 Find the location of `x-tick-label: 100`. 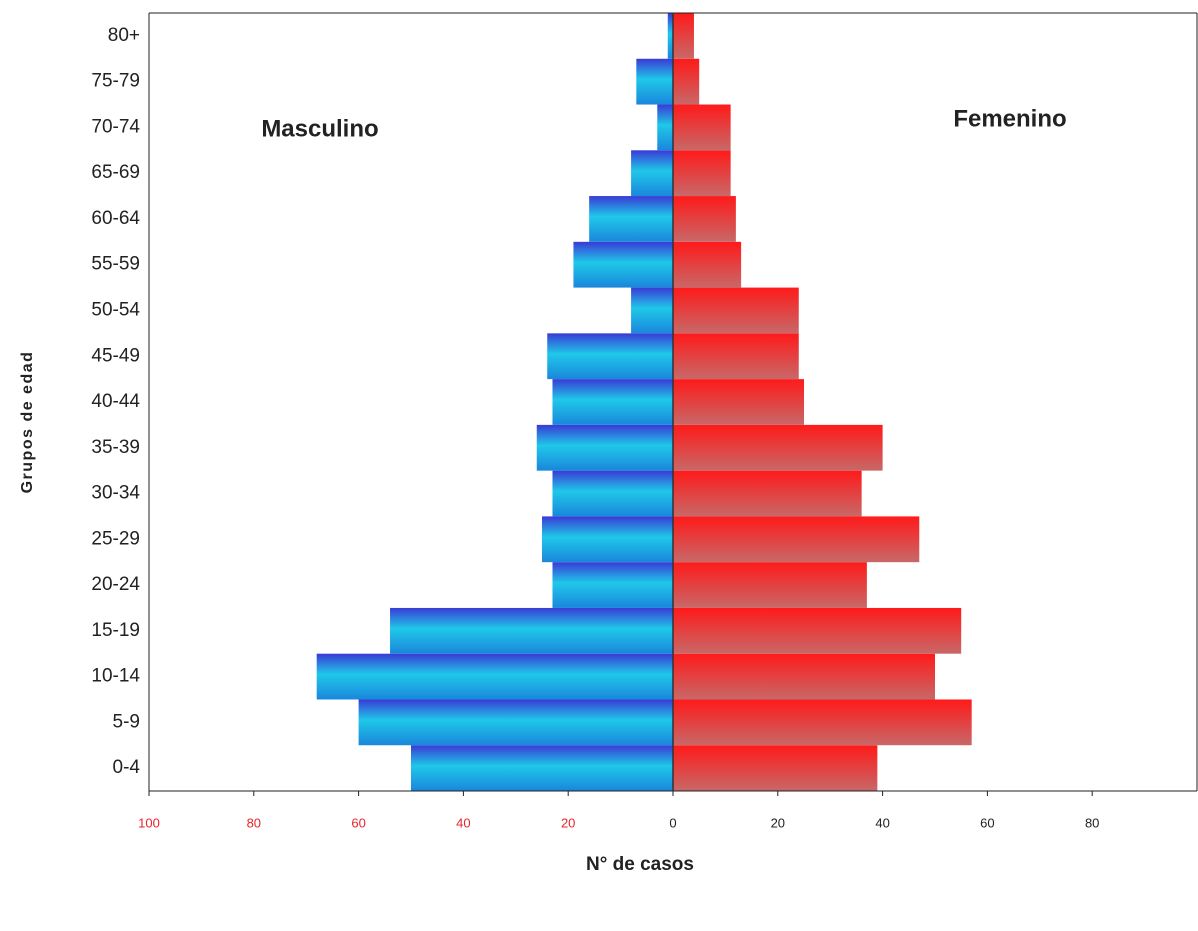

x-tick-label: 100 is located at coordinates (149, 822).